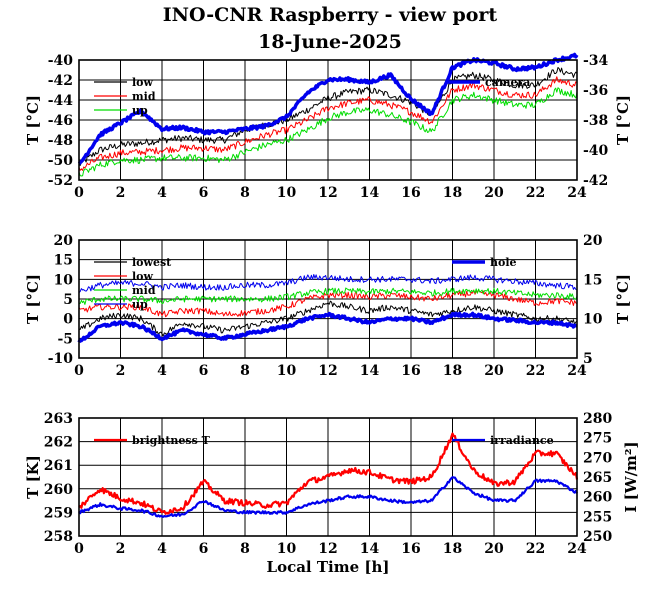 This screenshot has width=660, height=595. I want to click on y-right-tick-label: -42, so click(595, 181).